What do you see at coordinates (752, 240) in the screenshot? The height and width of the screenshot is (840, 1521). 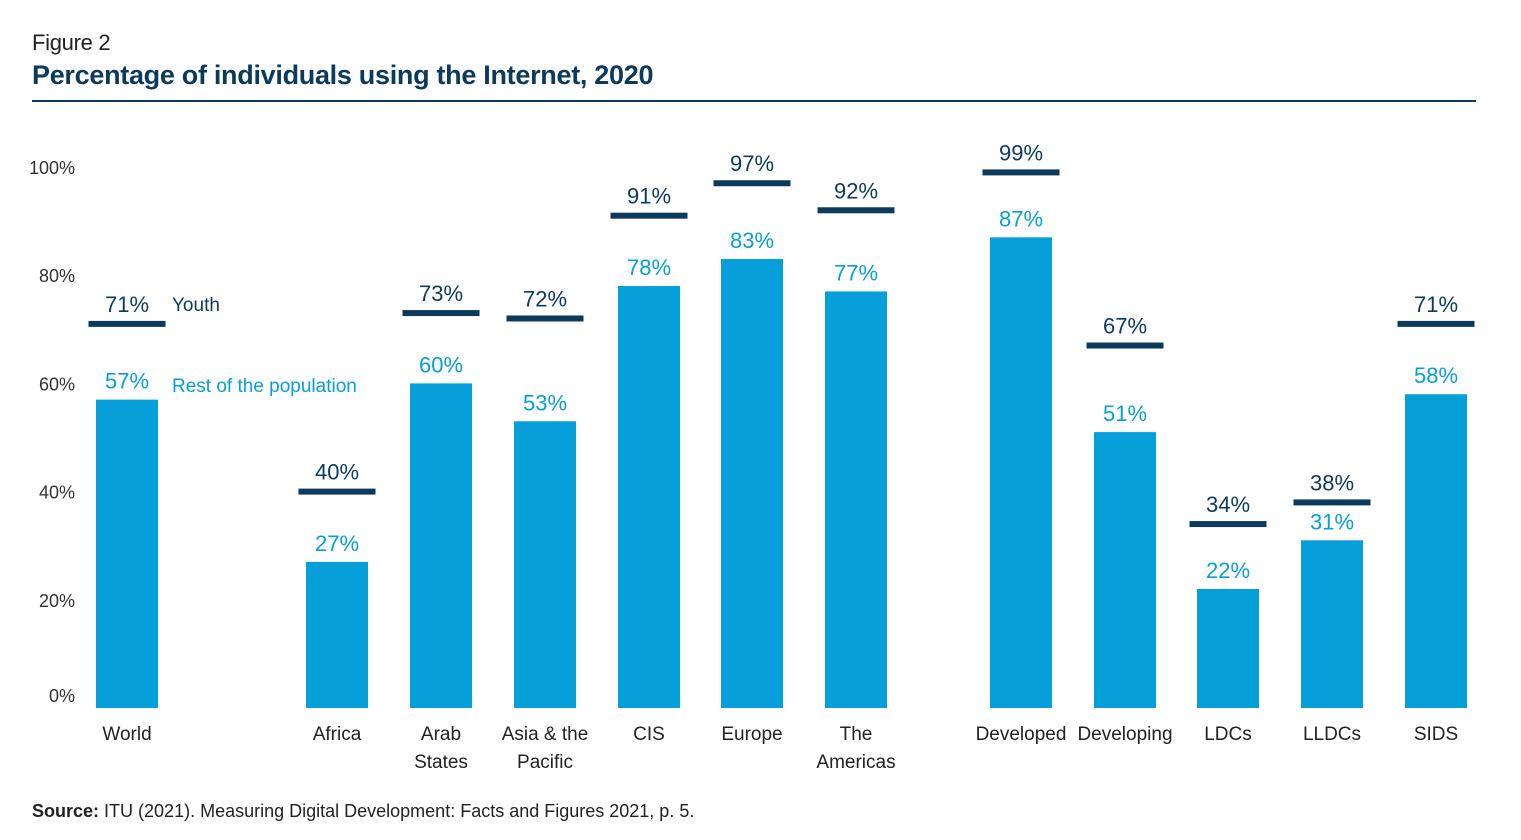 I see `bar-value-label: 83%` at bounding box center [752, 240].